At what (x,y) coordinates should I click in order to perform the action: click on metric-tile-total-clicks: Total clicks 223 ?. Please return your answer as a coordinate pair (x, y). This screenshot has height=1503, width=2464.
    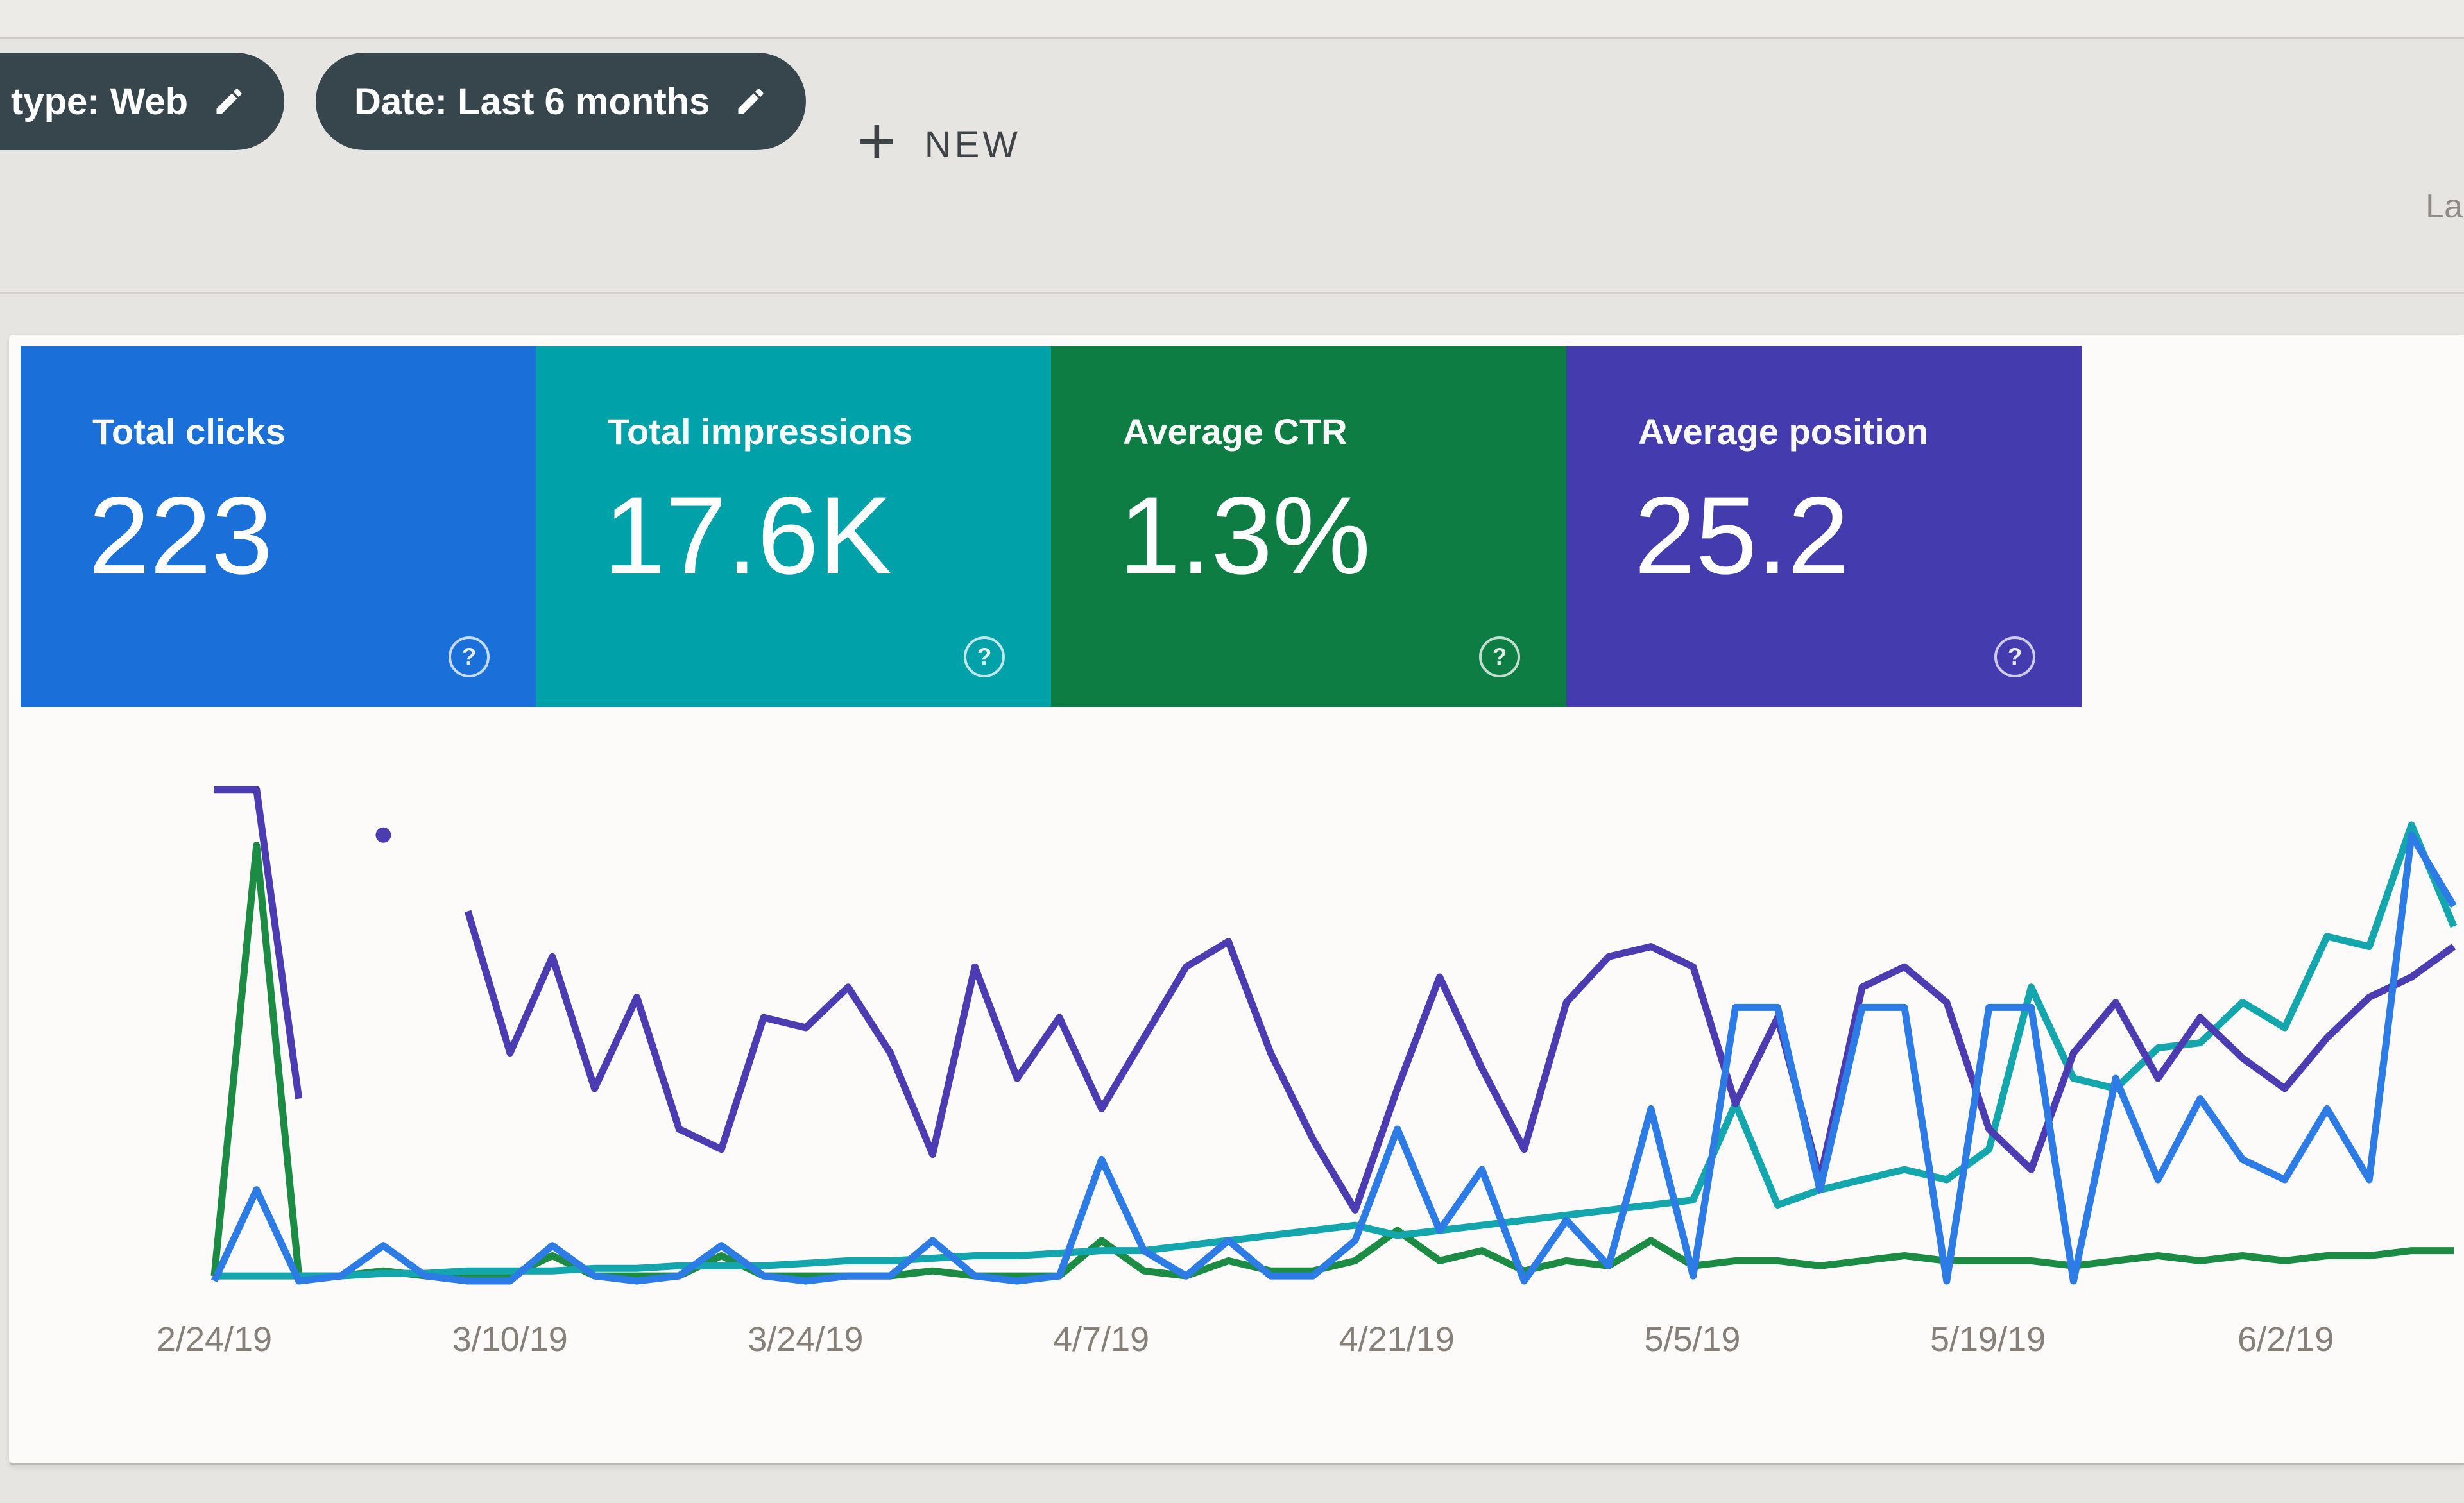
    Looking at the image, I should click on (279, 526).